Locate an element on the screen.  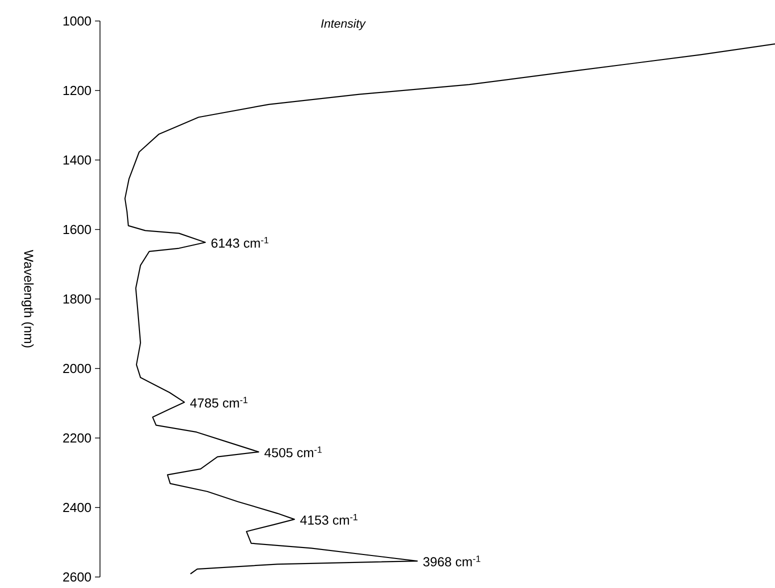
y-tick-label: 2400 is located at coordinates (77, 507).